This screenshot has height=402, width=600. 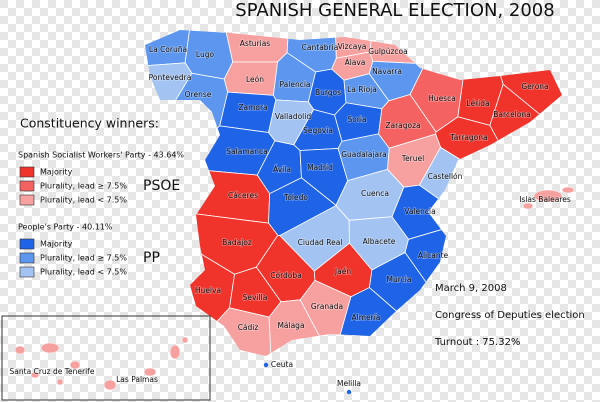 What do you see at coordinates (295, 197) in the screenshot?
I see `province-label: Toledo` at bounding box center [295, 197].